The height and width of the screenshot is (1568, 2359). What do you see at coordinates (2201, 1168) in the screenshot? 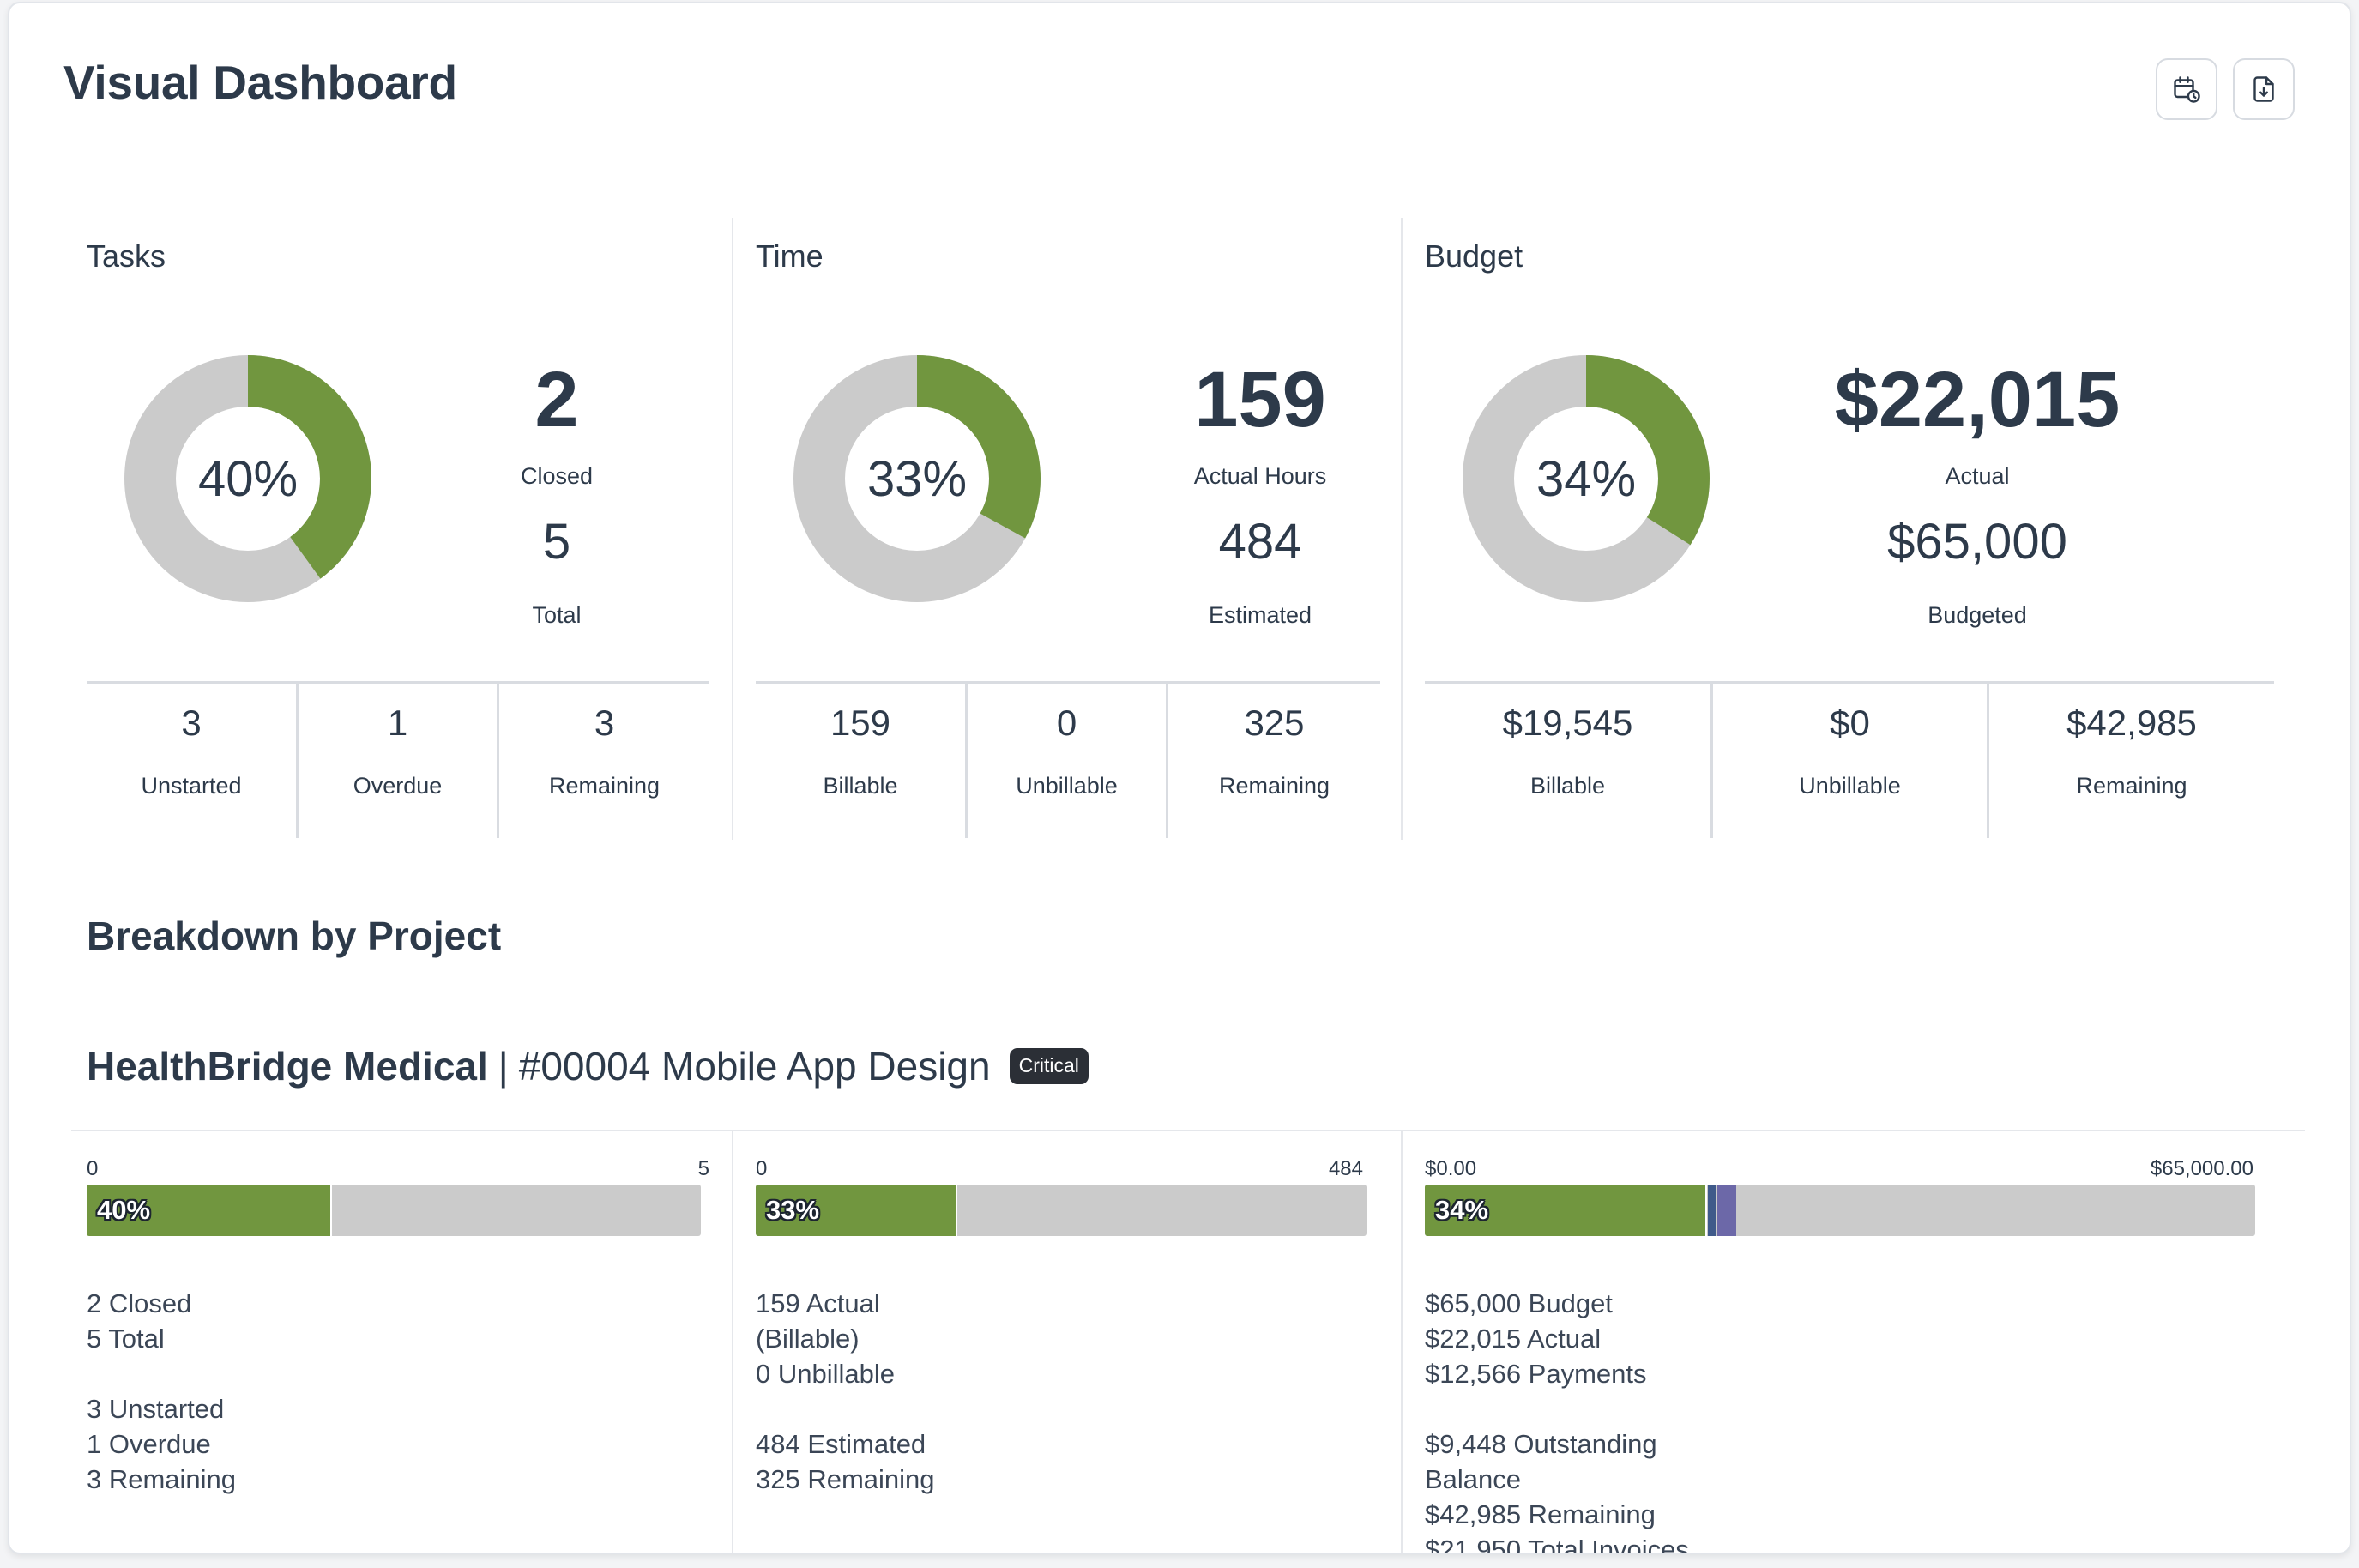
I see `project-budget-max: $65,000.00` at bounding box center [2201, 1168].